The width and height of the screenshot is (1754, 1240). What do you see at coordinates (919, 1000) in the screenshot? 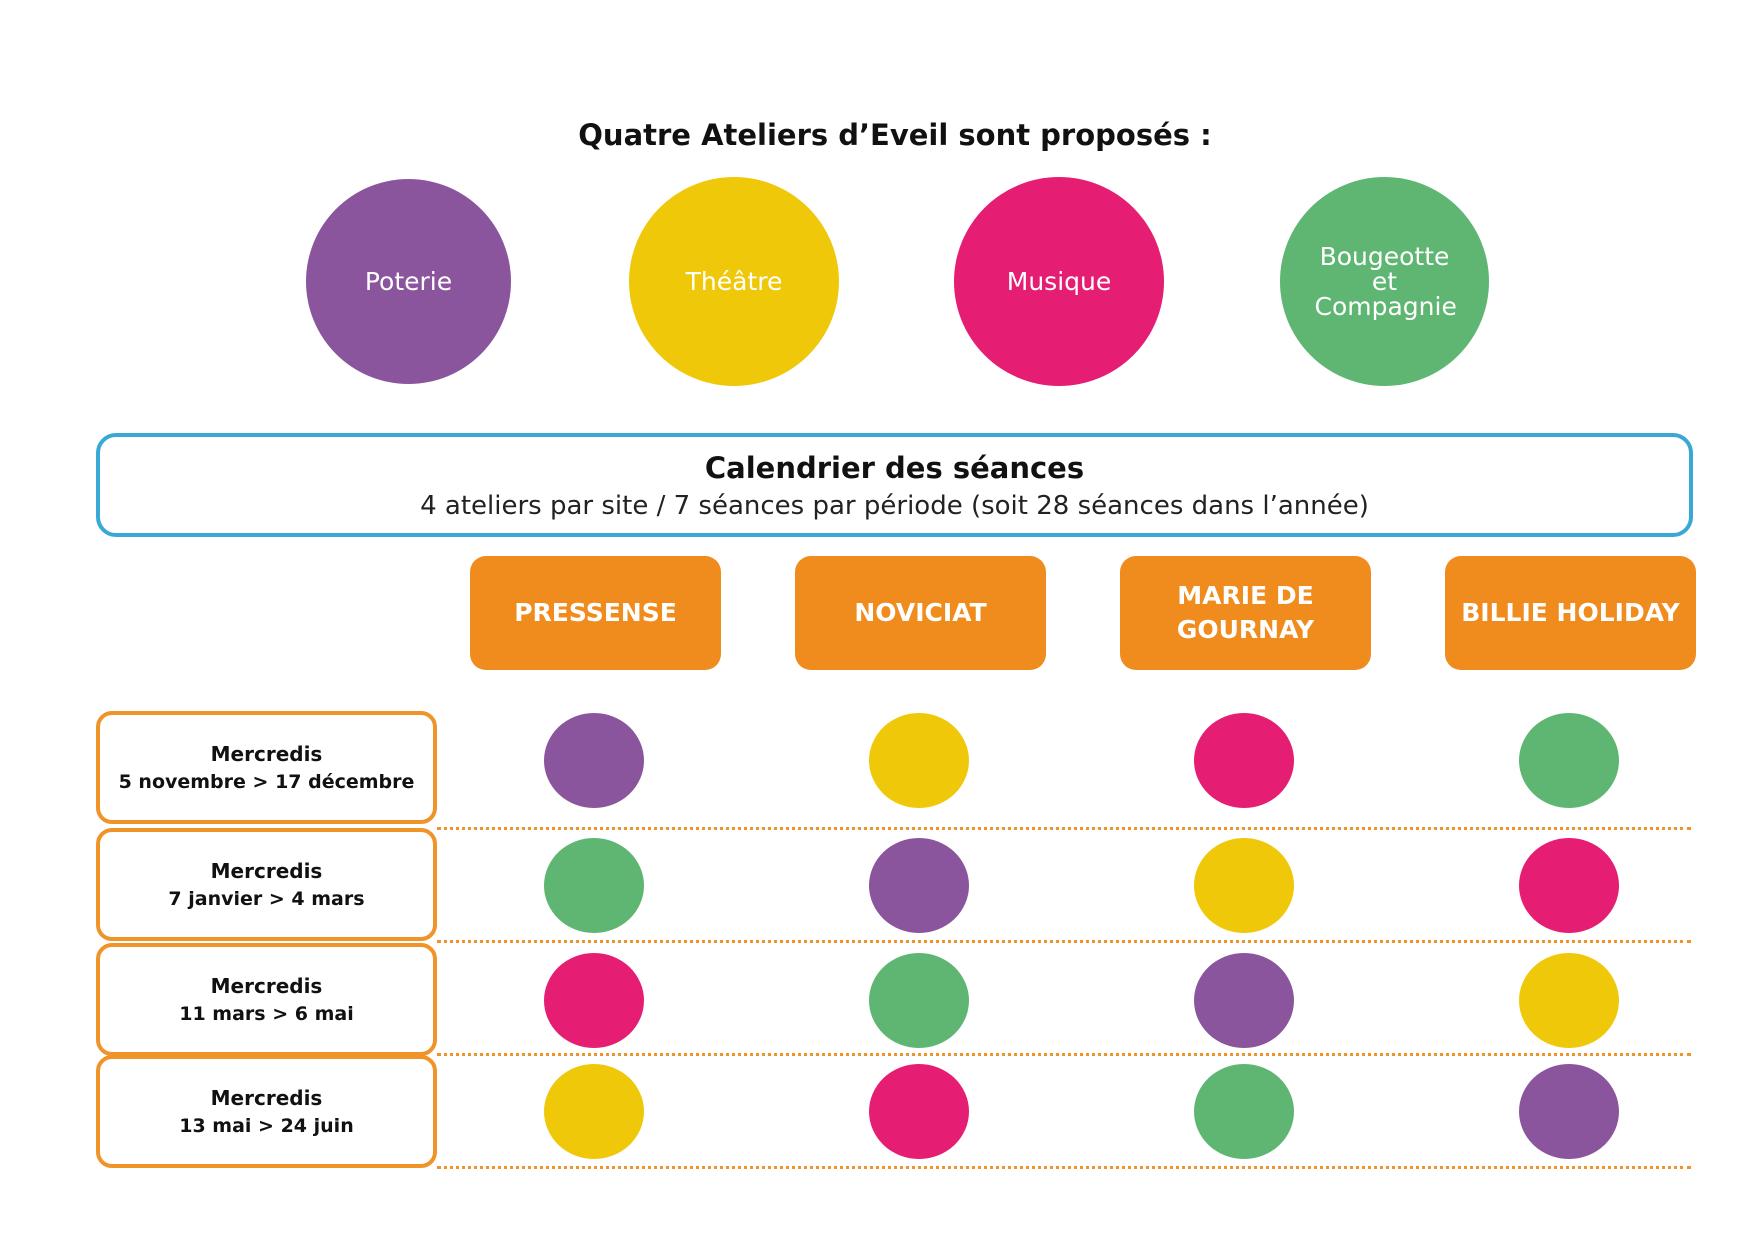
I see `session-dot-r3-c2` at bounding box center [919, 1000].